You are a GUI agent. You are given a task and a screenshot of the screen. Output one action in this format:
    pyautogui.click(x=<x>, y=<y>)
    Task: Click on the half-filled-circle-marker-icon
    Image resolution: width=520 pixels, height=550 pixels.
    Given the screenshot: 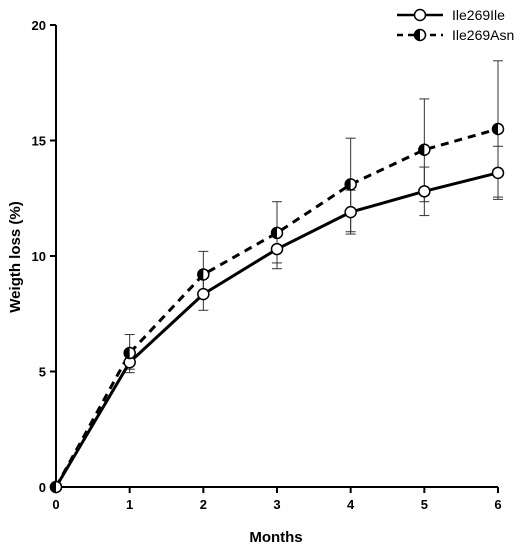 What is the action you would take?
    pyautogui.click(x=420, y=35)
    